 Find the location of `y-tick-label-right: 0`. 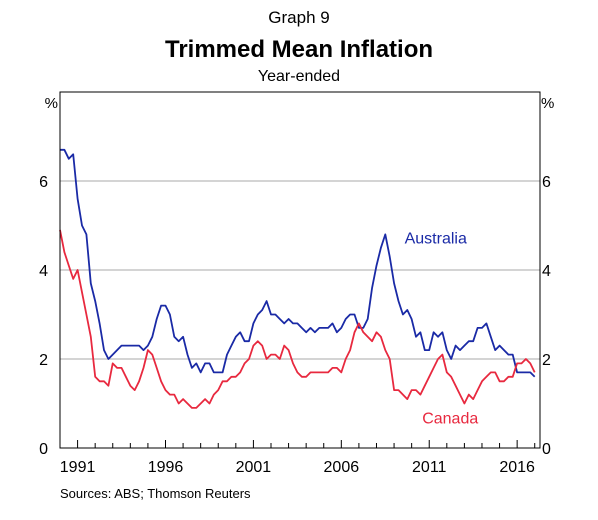

y-tick-label-right: 0 is located at coordinates (546, 449).